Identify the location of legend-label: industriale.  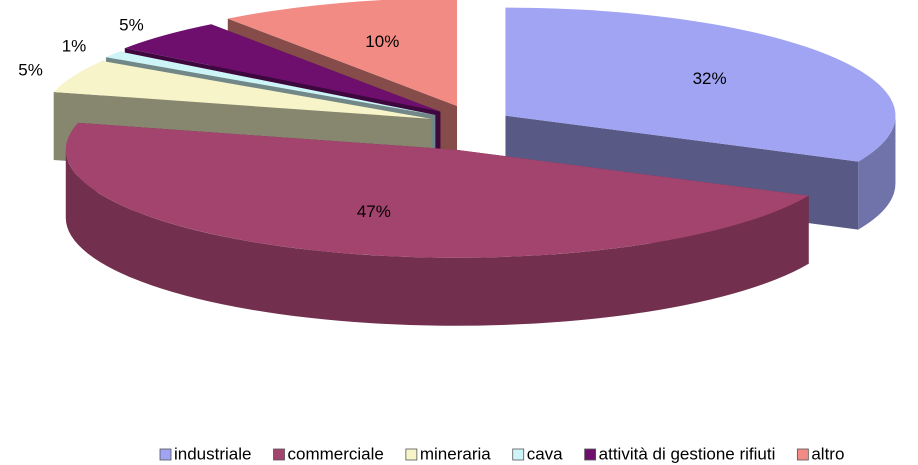
(213, 453).